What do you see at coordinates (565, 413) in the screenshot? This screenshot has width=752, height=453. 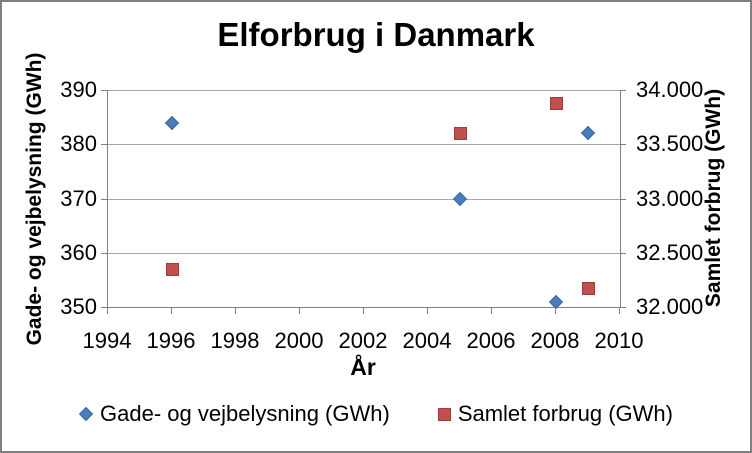 I see `legend-label: Samlet forbrug (GWh)` at bounding box center [565, 413].